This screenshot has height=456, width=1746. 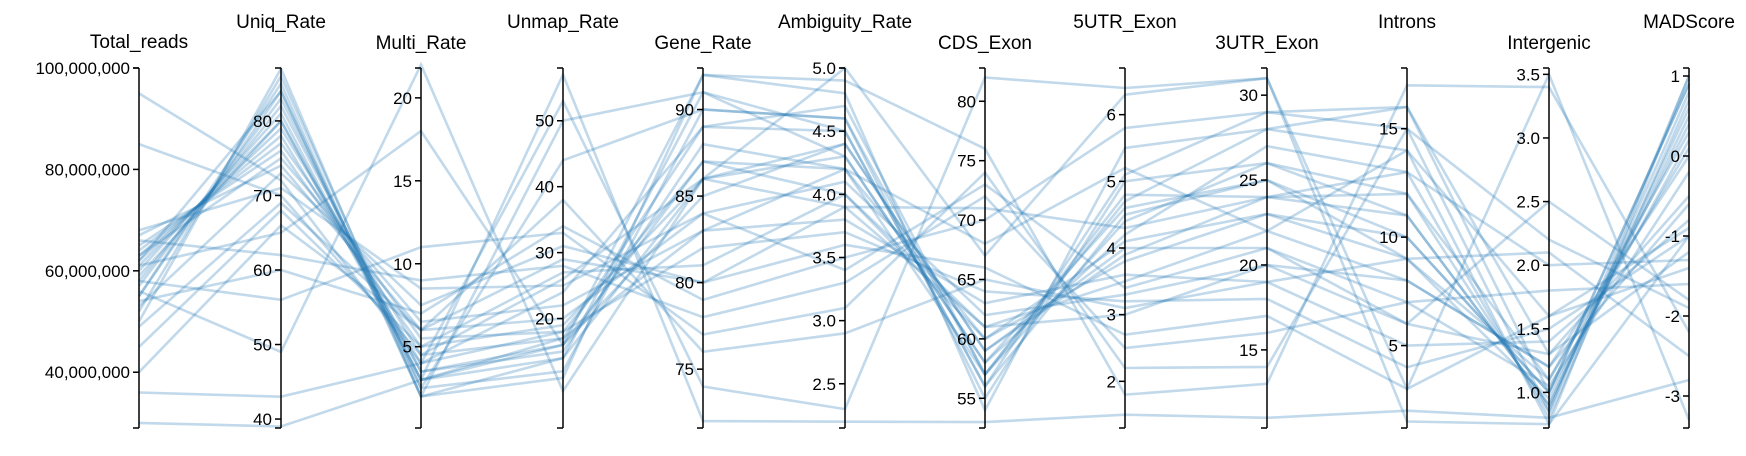 What do you see at coordinates (1528, 392) in the screenshot?
I see `tick-label: 1.0` at bounding box center [1528, 392].